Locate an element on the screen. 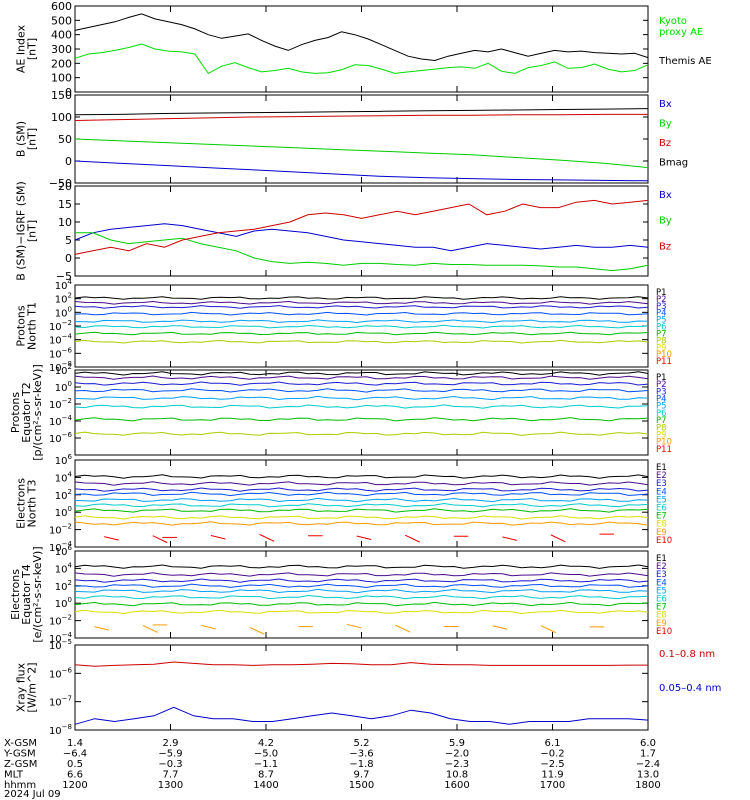 This screenshot has height=800, width=750. ephemeris-value: 9.7 is located at coordinates (362, 775).